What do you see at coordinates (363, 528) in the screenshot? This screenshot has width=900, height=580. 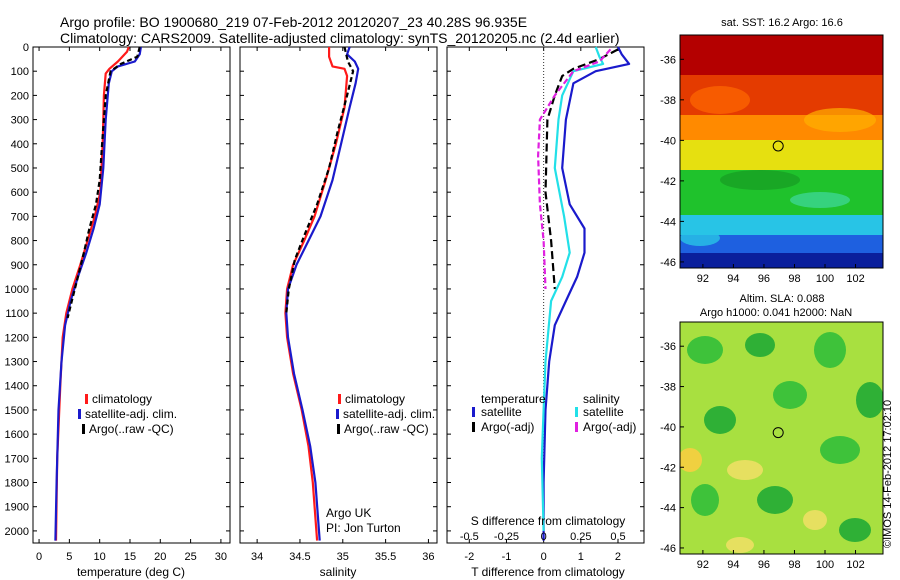 I see `credit-line2: PI: Jon Turton` at bounding box center [363, 528].